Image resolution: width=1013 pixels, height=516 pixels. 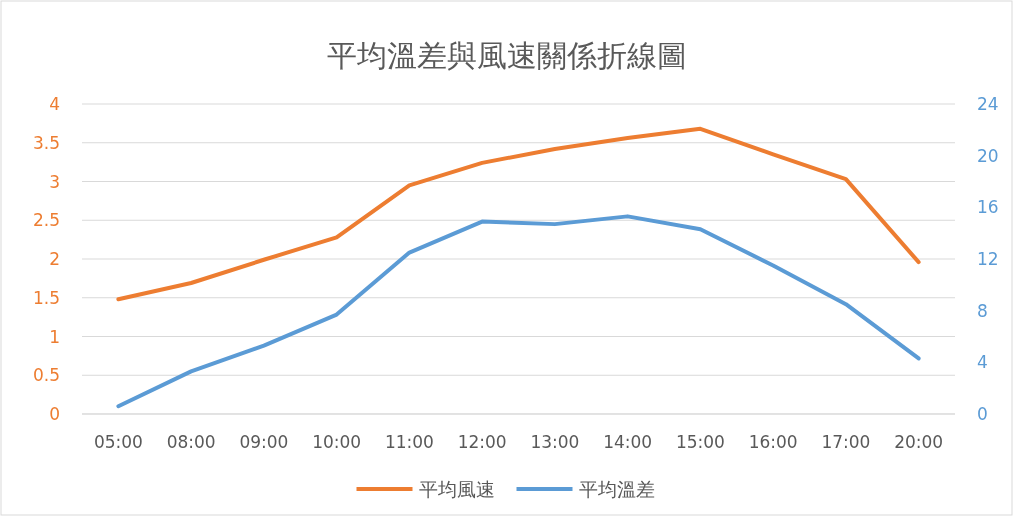 What do you see at coordinates (54, 181) in the screenshot?
I see `y-tick-label: 3` at bounding box center [54, 181].